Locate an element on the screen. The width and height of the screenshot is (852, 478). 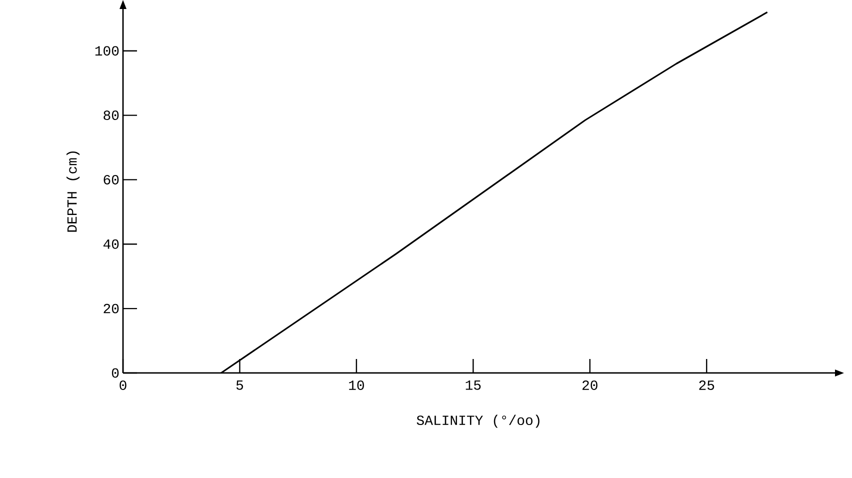
x-tick-label: 25 is located at coordinates (706, 385).